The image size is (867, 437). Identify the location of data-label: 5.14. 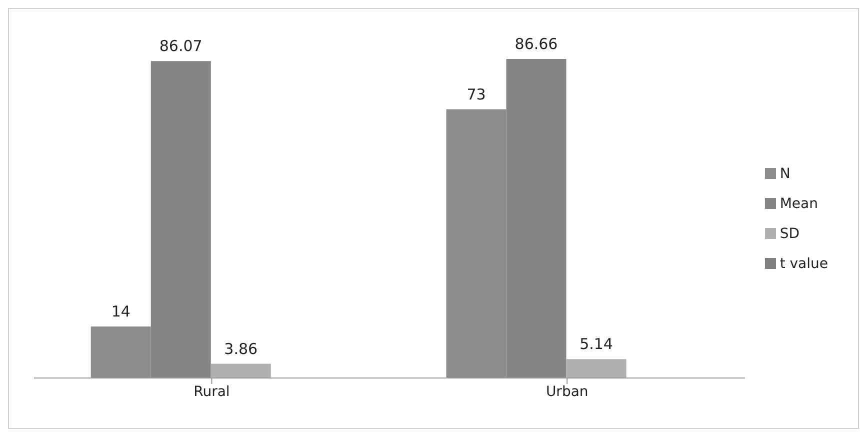
(596, 344).